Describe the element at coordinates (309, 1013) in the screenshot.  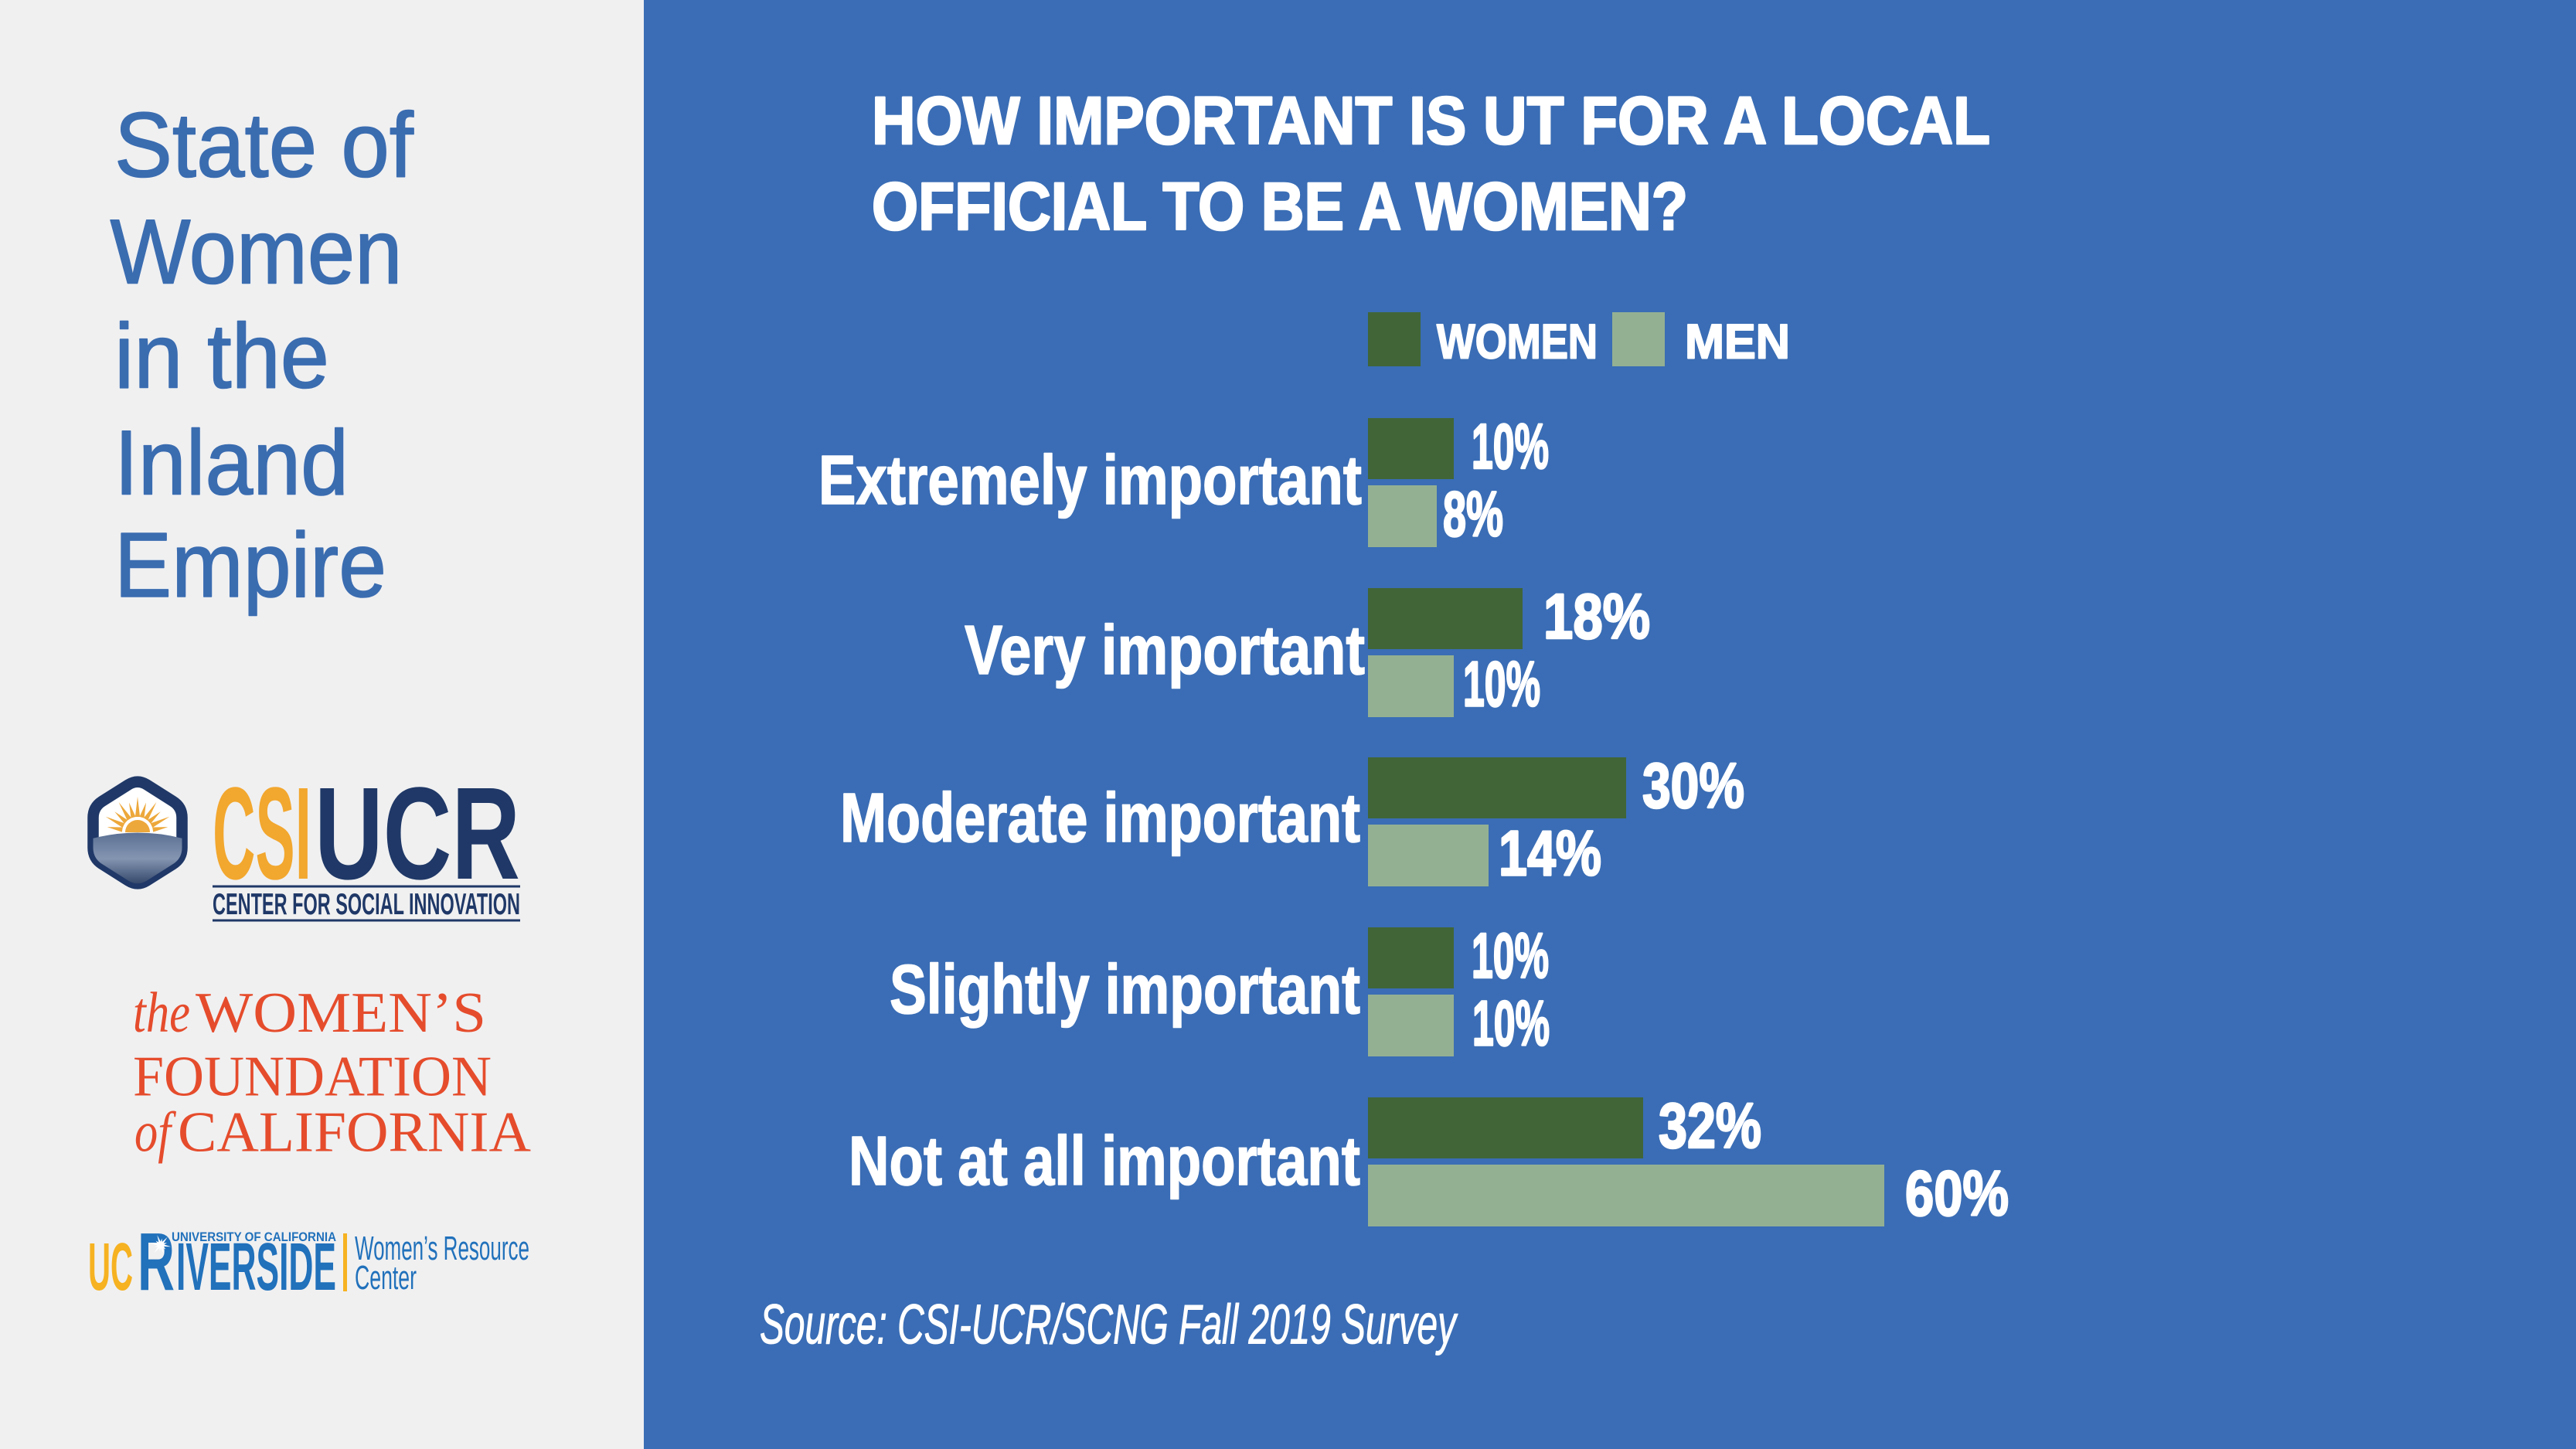
I see `svg-text: theWOMEN’S` at that location.